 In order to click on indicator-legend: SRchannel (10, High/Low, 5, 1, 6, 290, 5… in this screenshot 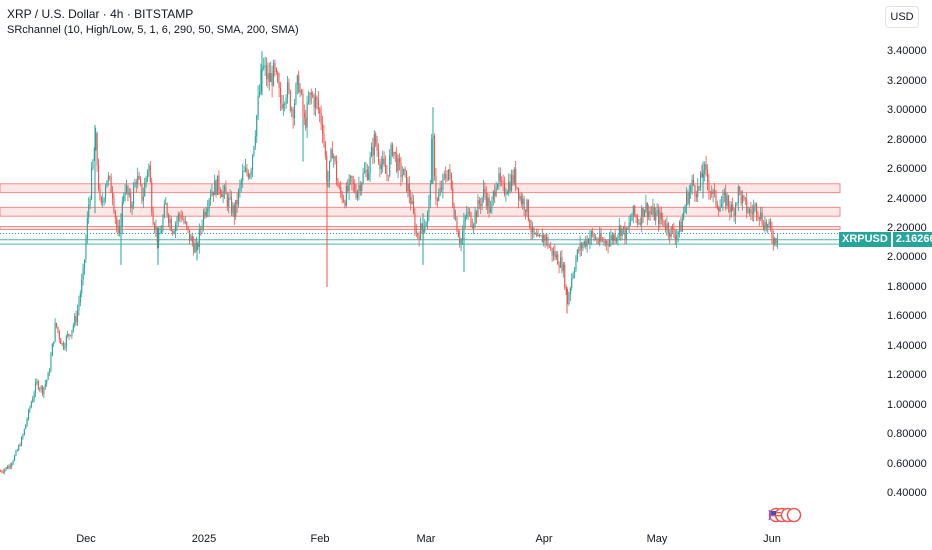, I will do `click(153, 30)`.